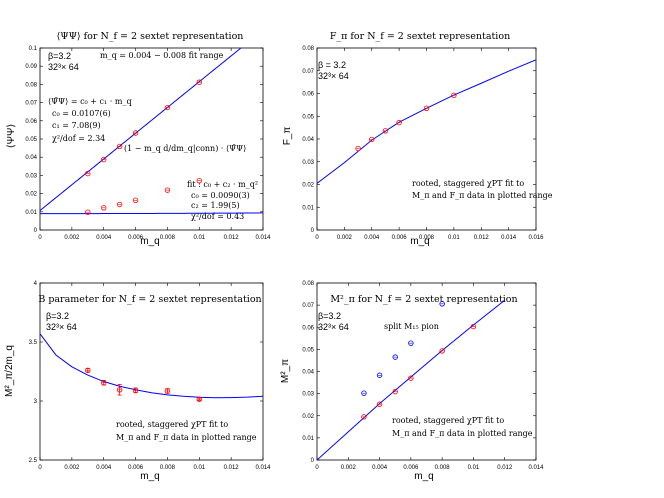 This screenshot has width=664, height=498. What do you see at coordinates (36, 284) in the screenshot?
I see `y-tick-label: 4` at bounding box center [36, 284].